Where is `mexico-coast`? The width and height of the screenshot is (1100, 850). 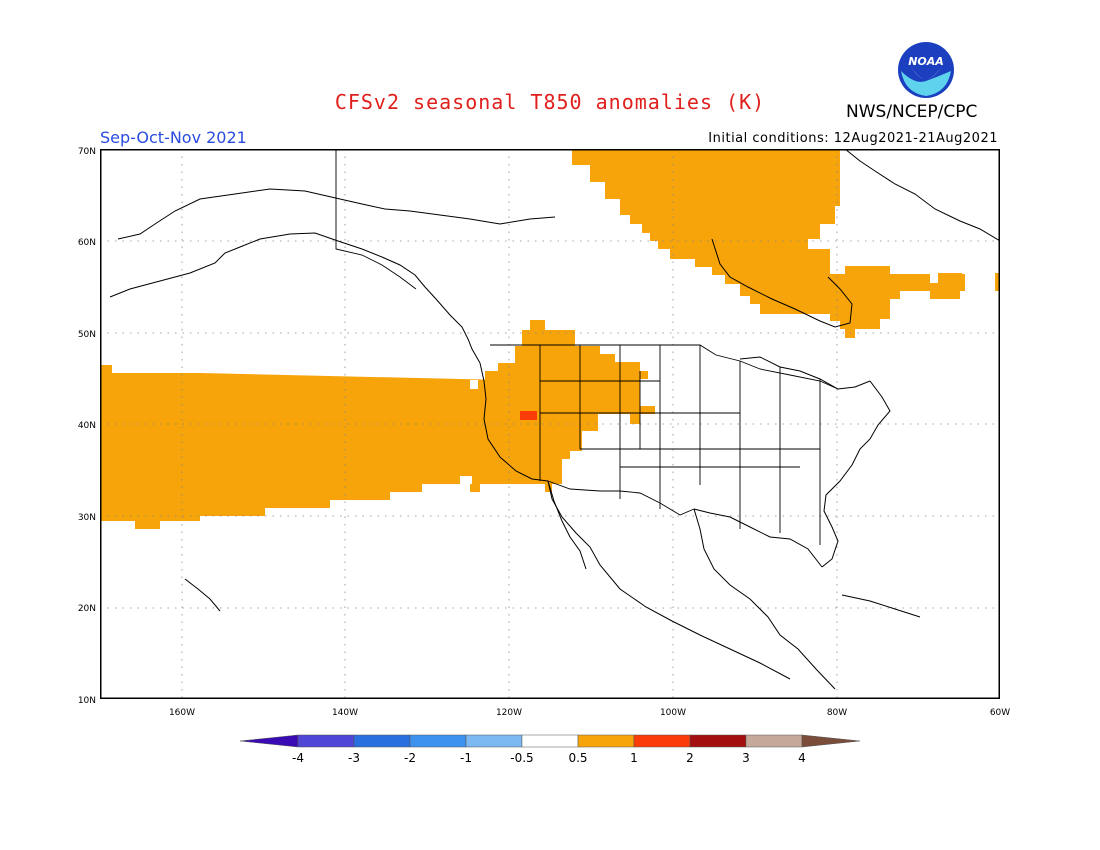
mexico-coast is located at coordinates (764, 599).